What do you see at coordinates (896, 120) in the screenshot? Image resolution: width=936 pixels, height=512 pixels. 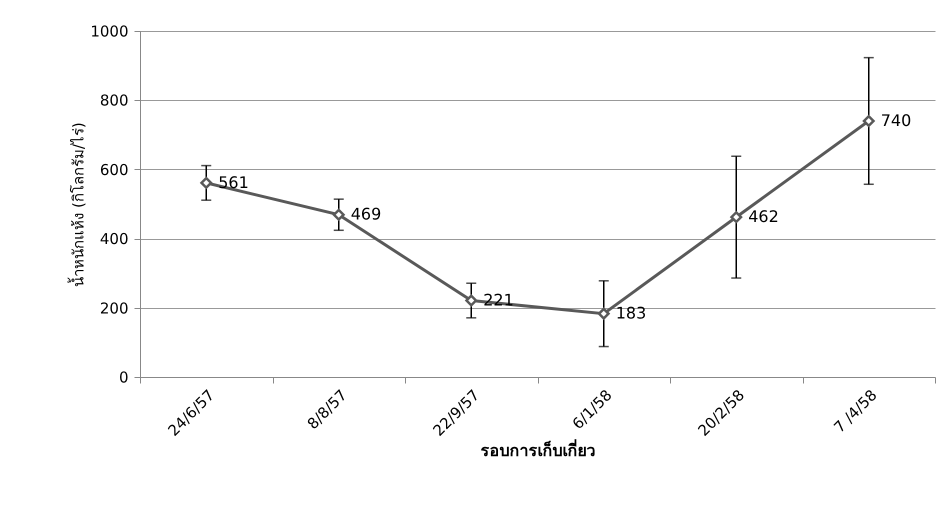 I see `data-label: 740` at bounding box center [896, 120].